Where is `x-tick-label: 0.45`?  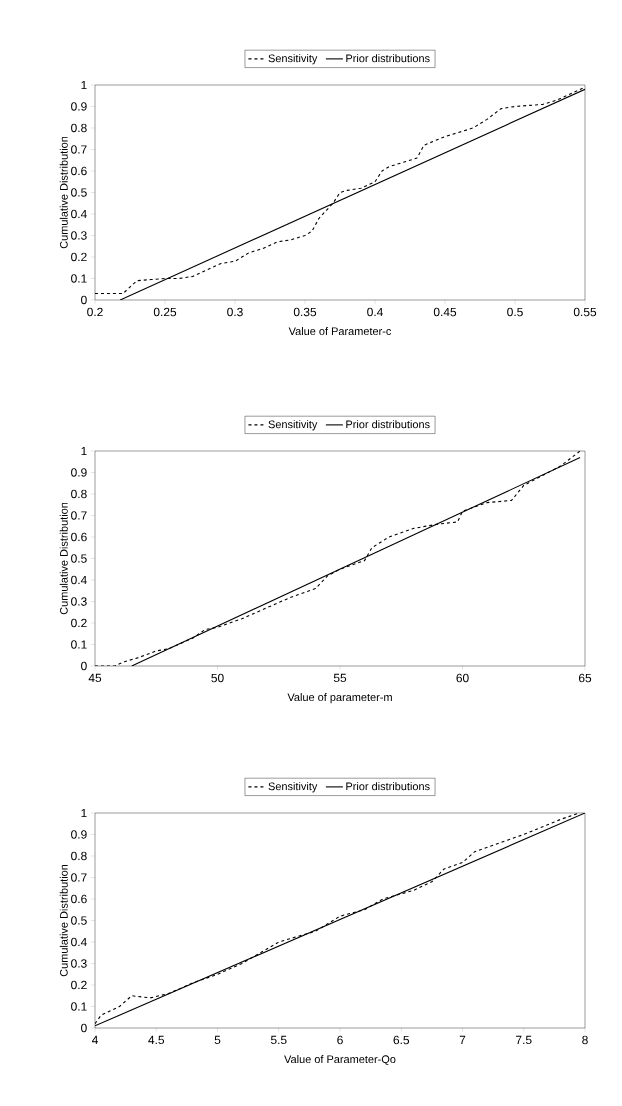
x-tick-label: 0.45 is located at coordinates (445, 312).